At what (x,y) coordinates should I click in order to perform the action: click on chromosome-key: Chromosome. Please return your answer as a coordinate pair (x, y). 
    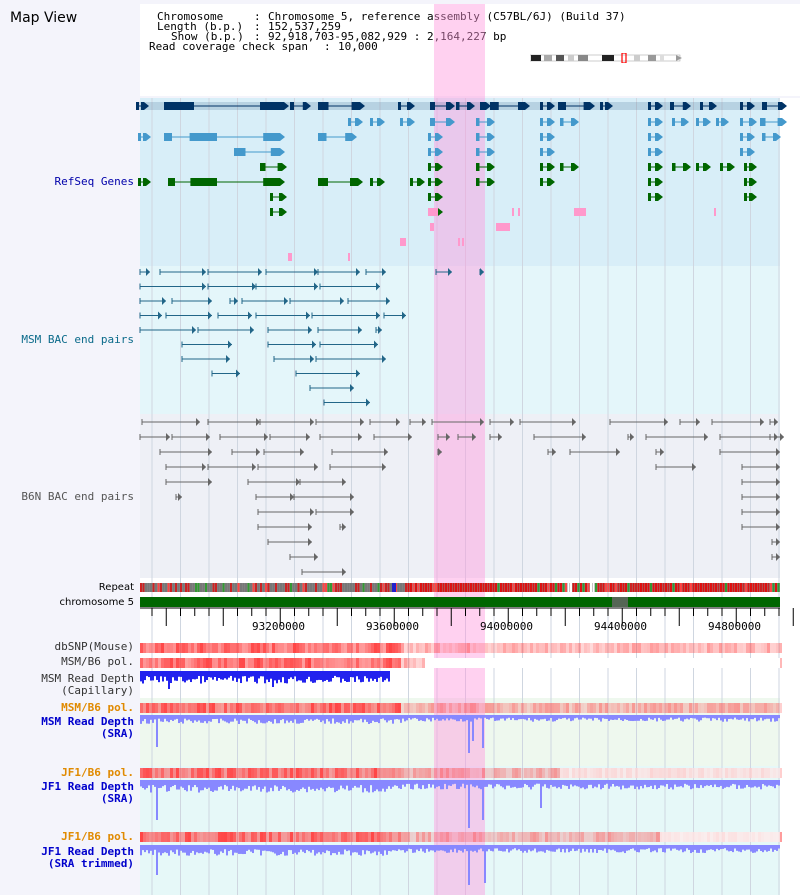
    Looking at the image, I should click on (190, 16).